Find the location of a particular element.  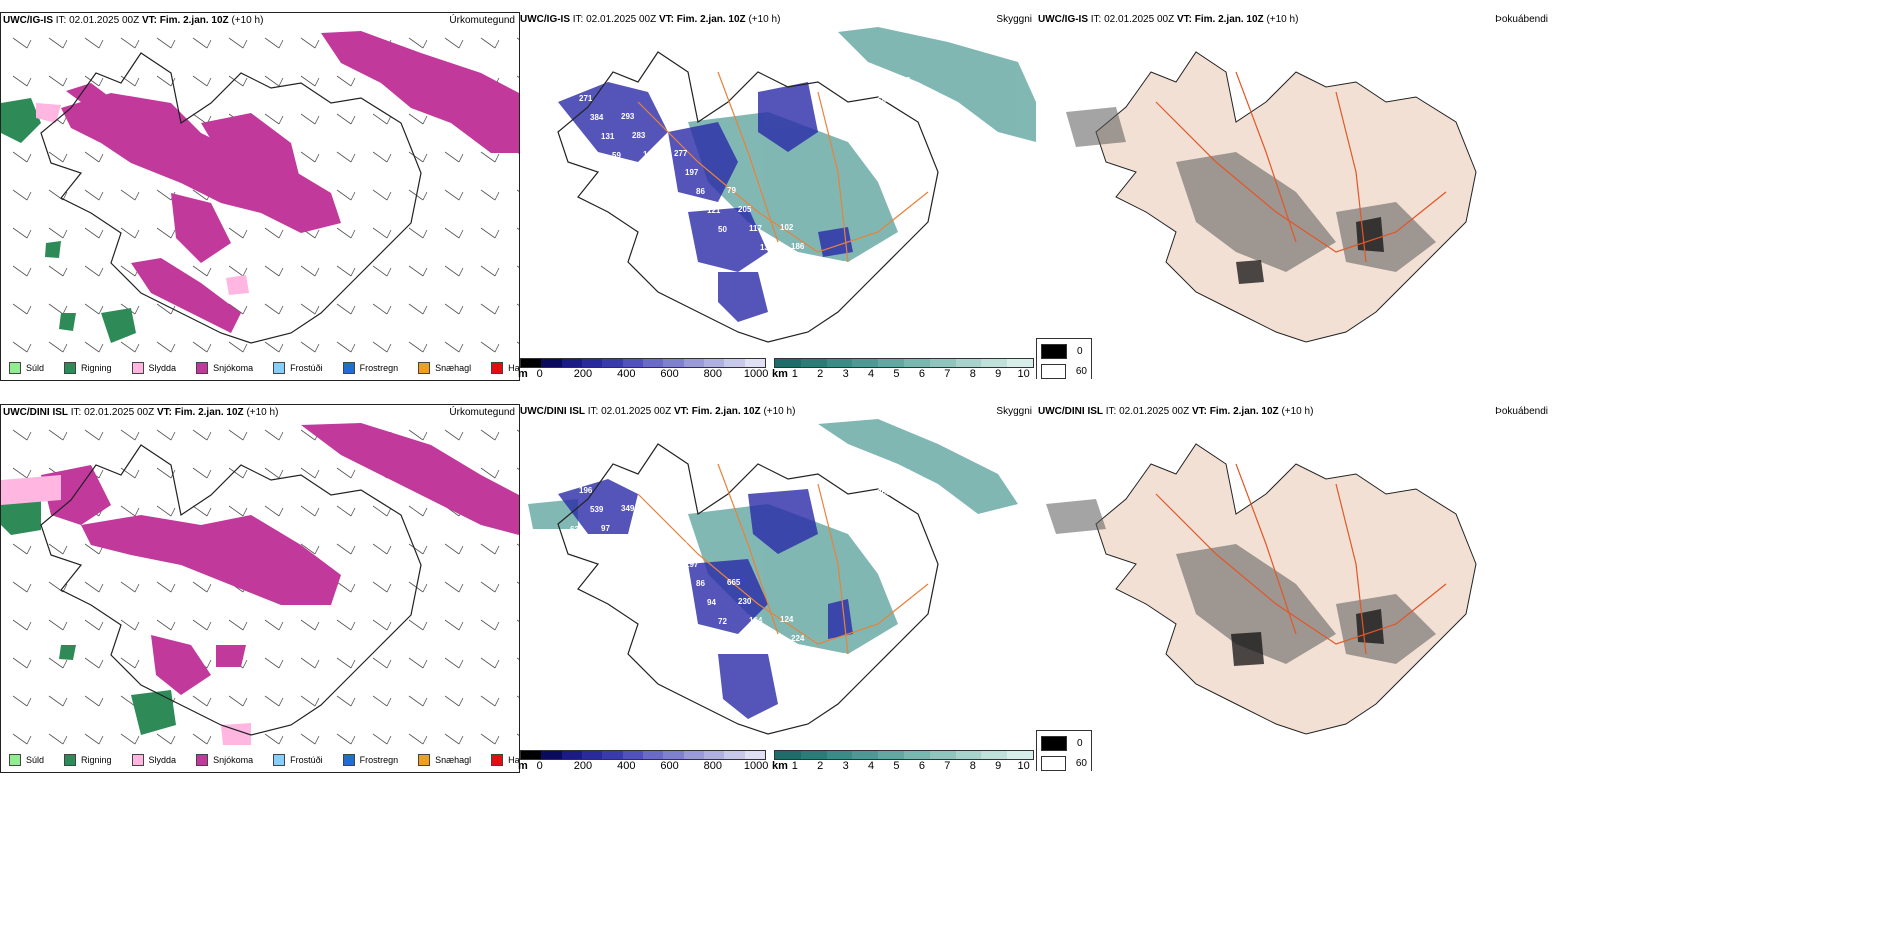

ceiling-value-label: 349 is located at coordinates (628, 508).